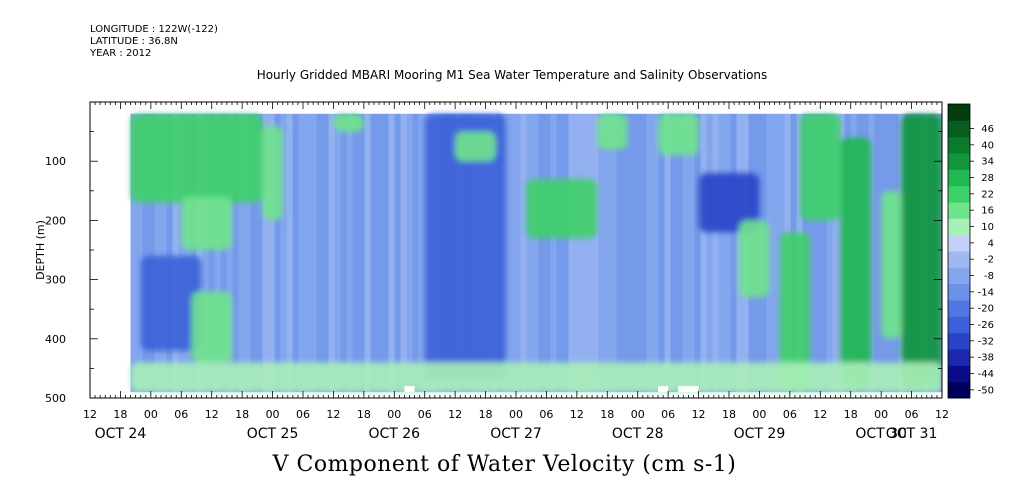 Image resolution: width=1009 pixels, height=504 pixels. What do you see at coordinates (55, 398) in the screenshot?
I see `y-tick-label: 500` at bounding box center [55, 398].